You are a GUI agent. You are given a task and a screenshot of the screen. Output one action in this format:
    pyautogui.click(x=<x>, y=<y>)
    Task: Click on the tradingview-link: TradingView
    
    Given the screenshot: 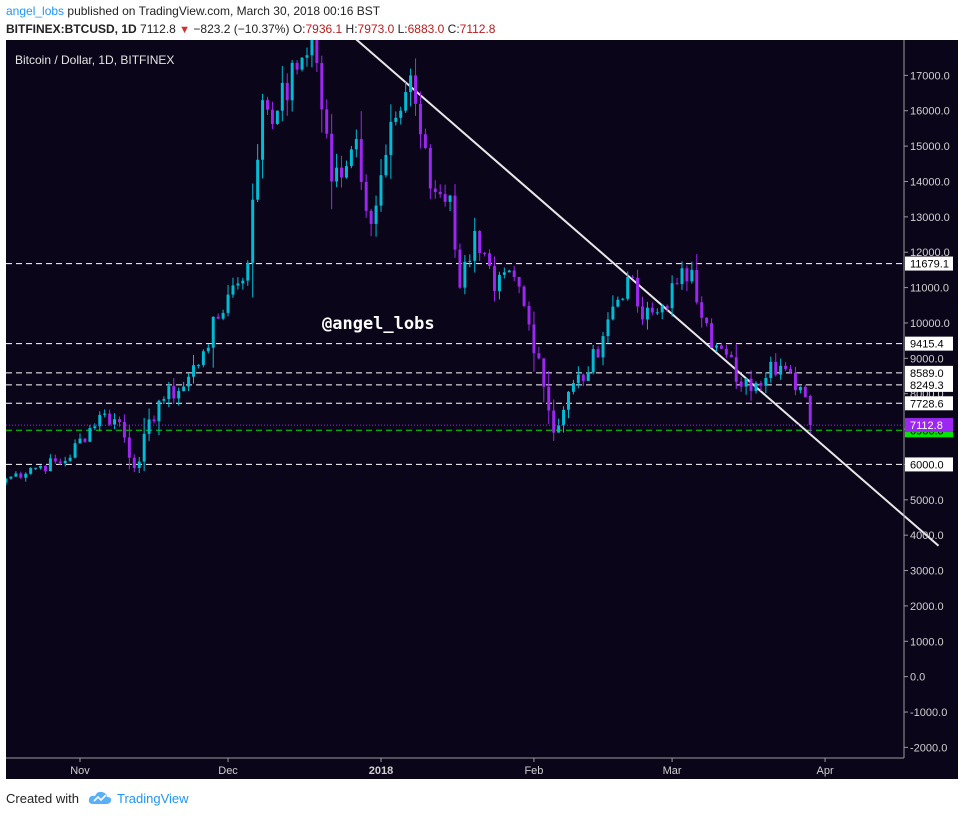 What is the action you would take?
    pyautogui.click(x=153, y=798)
    